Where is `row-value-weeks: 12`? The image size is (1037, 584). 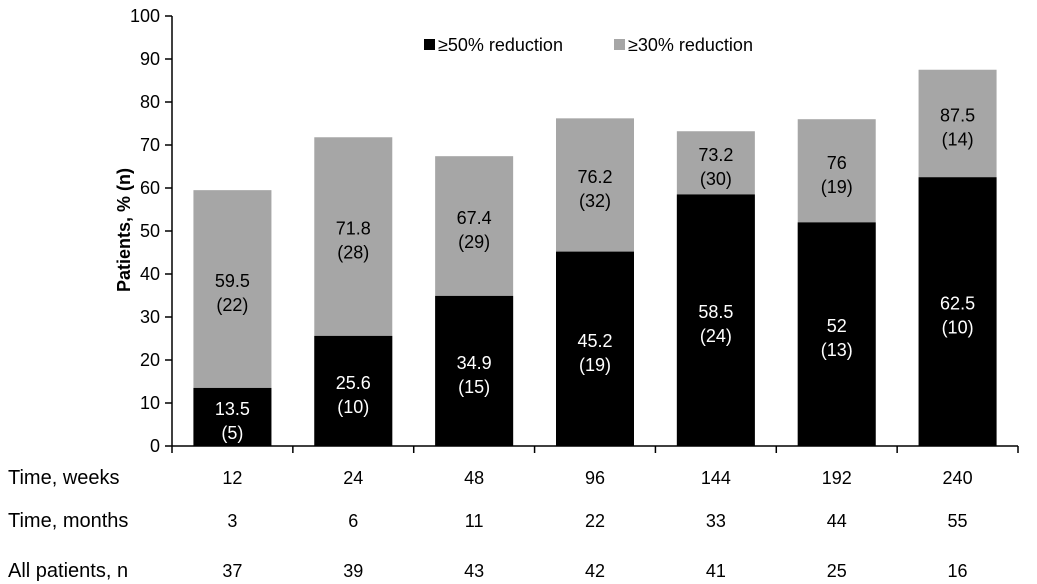 row-value-weeks: 12 is located at coordinates (232, 478).